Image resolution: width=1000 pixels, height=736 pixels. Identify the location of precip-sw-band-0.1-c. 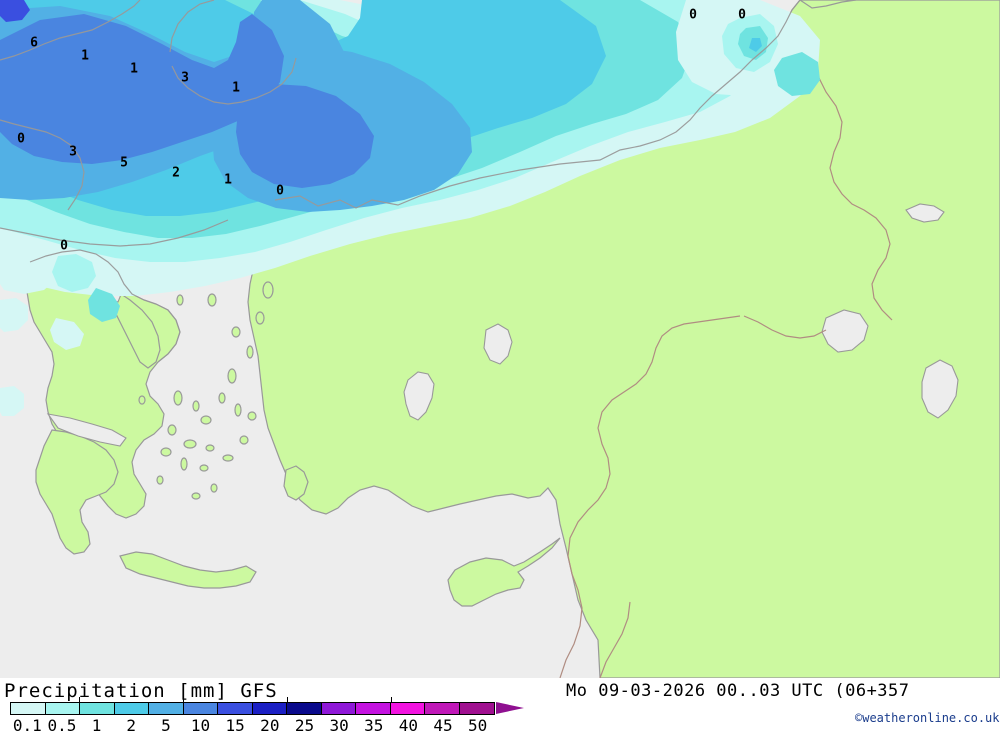
(12, 401).